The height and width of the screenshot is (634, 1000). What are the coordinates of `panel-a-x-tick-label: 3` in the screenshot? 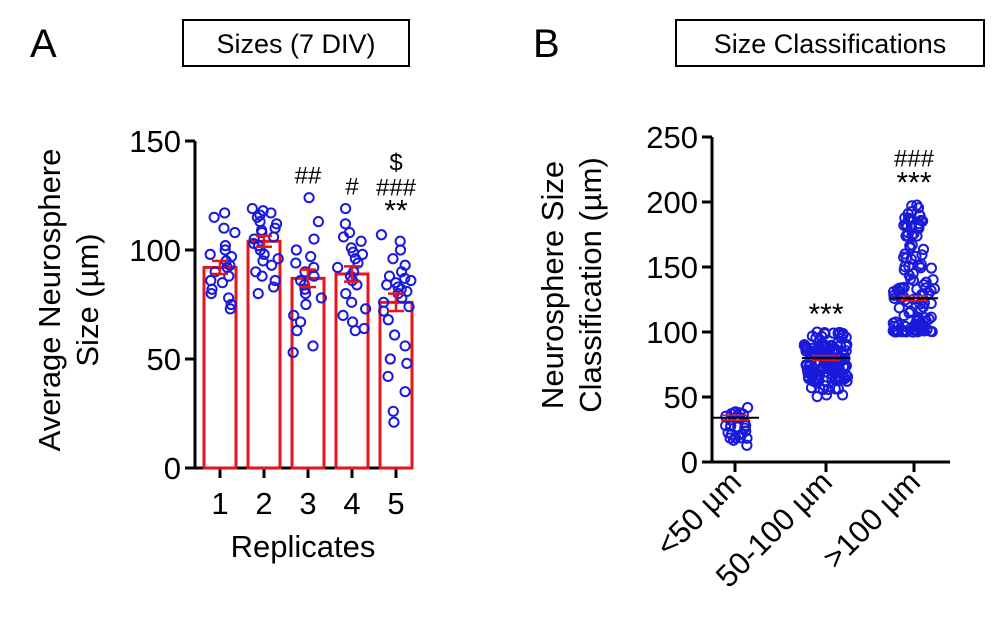 It's located at (307, 503).